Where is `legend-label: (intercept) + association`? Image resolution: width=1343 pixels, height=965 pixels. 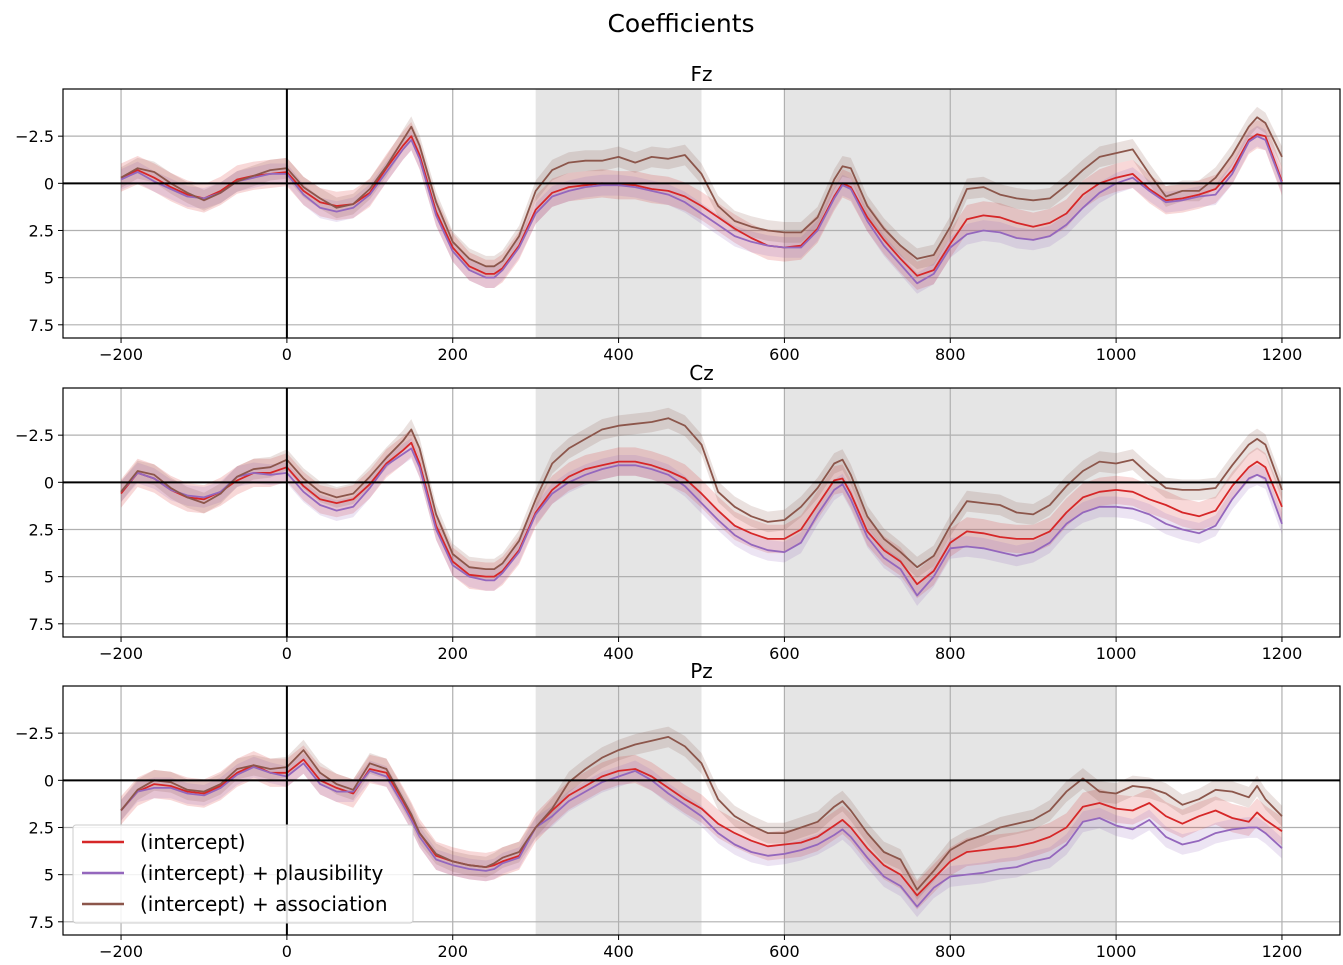 legend-label: (intercept) + association is located at coordinates (264, 904).